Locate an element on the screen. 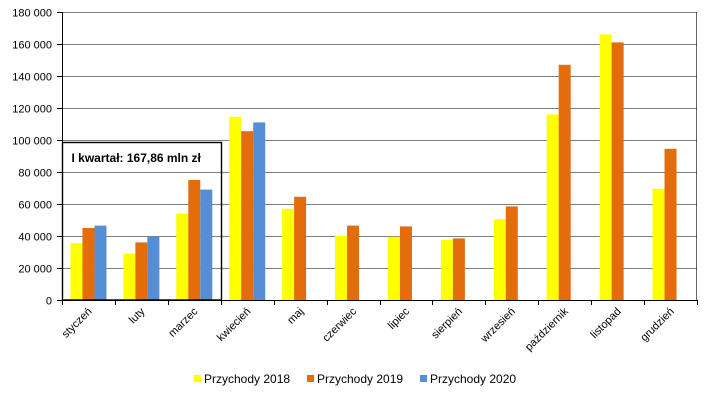  y-tick-label-1: 20 000 is located at coordinates (35, 270).